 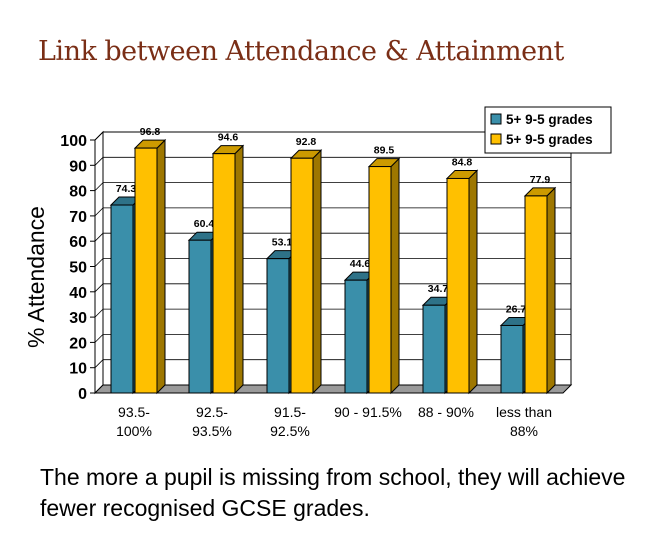 I want to click on x-tick-label: 88 - 90%, so click(x=446, y=412).